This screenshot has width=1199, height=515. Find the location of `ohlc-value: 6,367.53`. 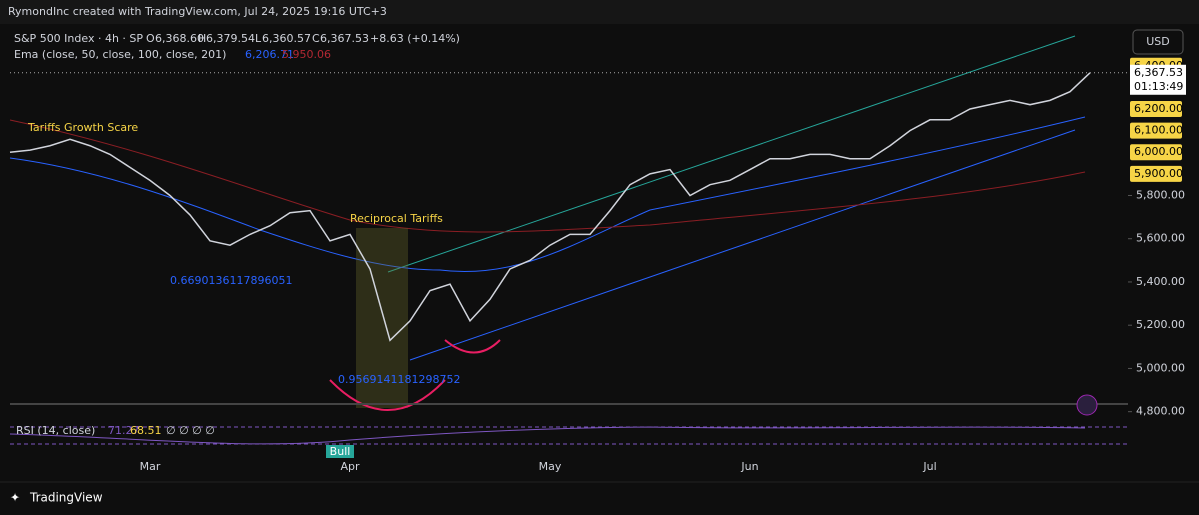

ohlc-value: 6,367.53 is located at coordinates (344, 38).